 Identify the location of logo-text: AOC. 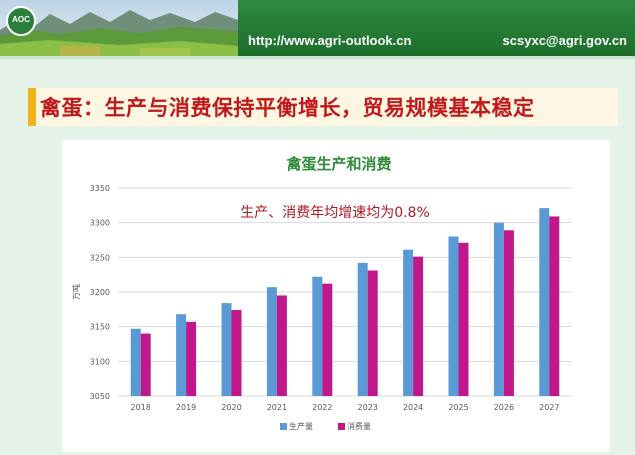
(21, 19).